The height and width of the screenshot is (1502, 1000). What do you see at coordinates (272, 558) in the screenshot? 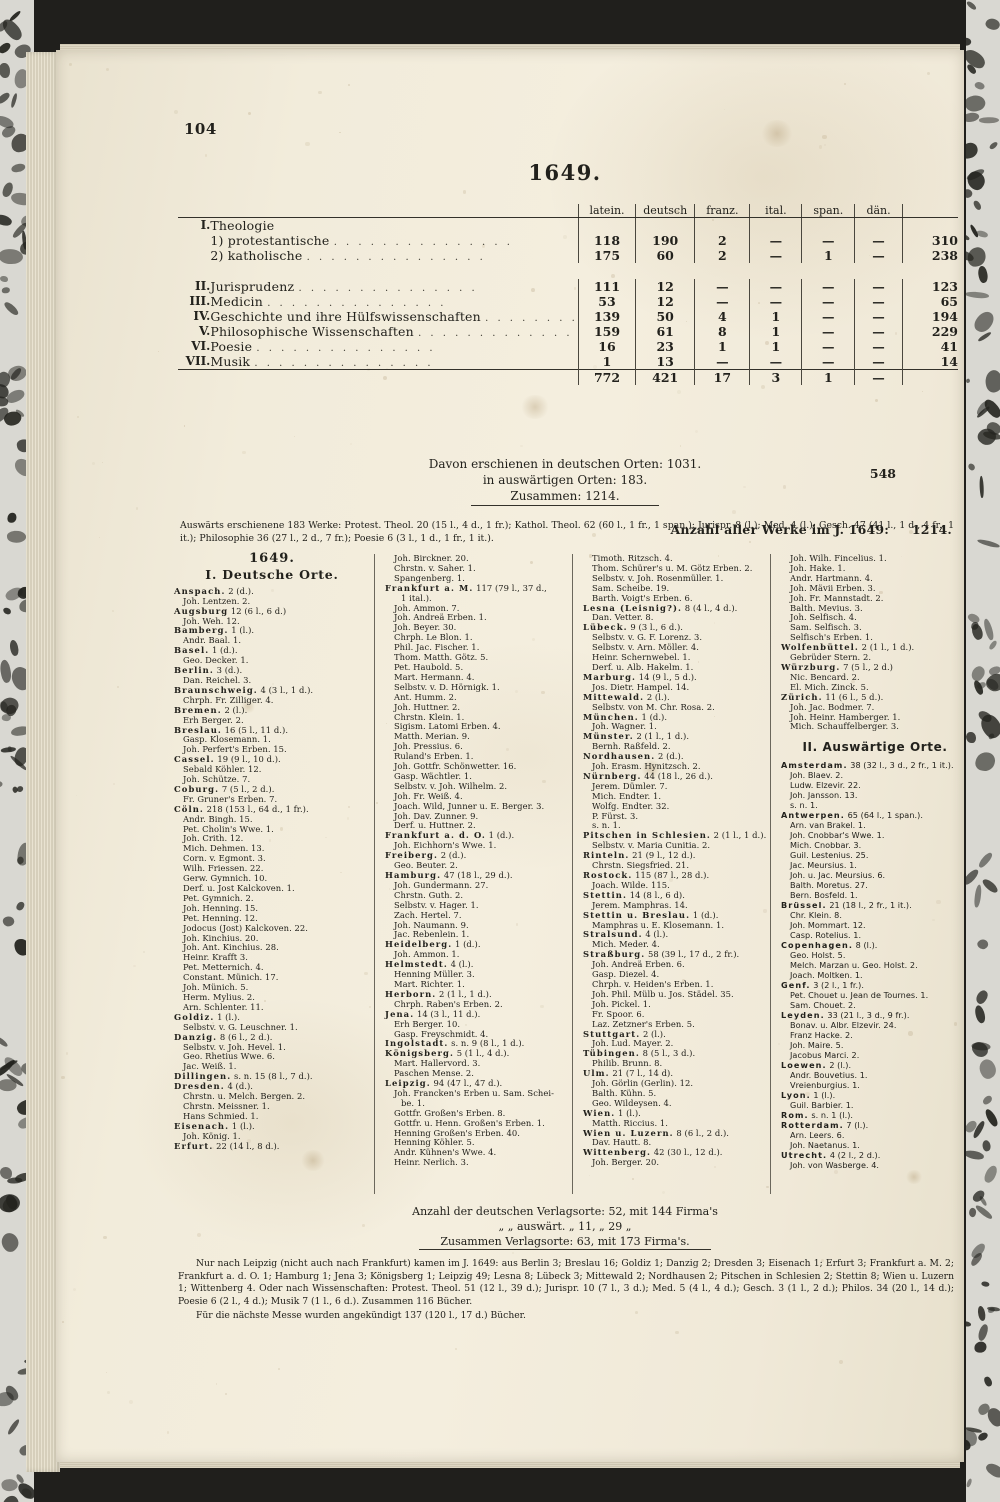
I see `list-year: 1649.` at bounding box center [272, 558].